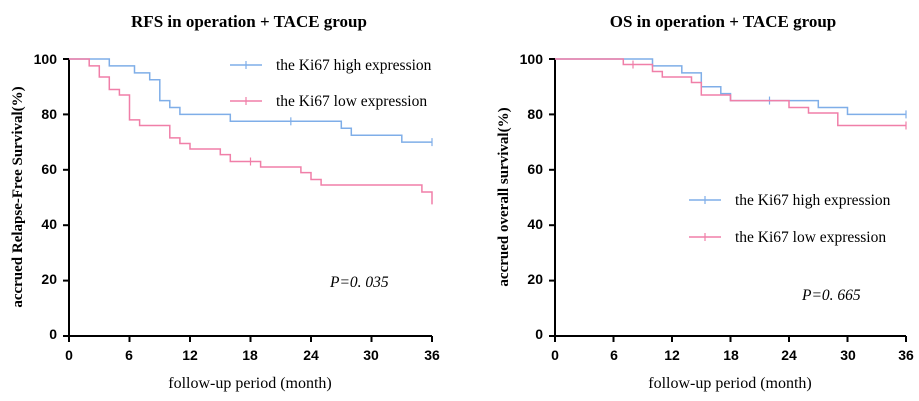  Describe the element at coordinates (831, 295) in the screenshot. I see `os-p-value: P=0. 665` at that location.